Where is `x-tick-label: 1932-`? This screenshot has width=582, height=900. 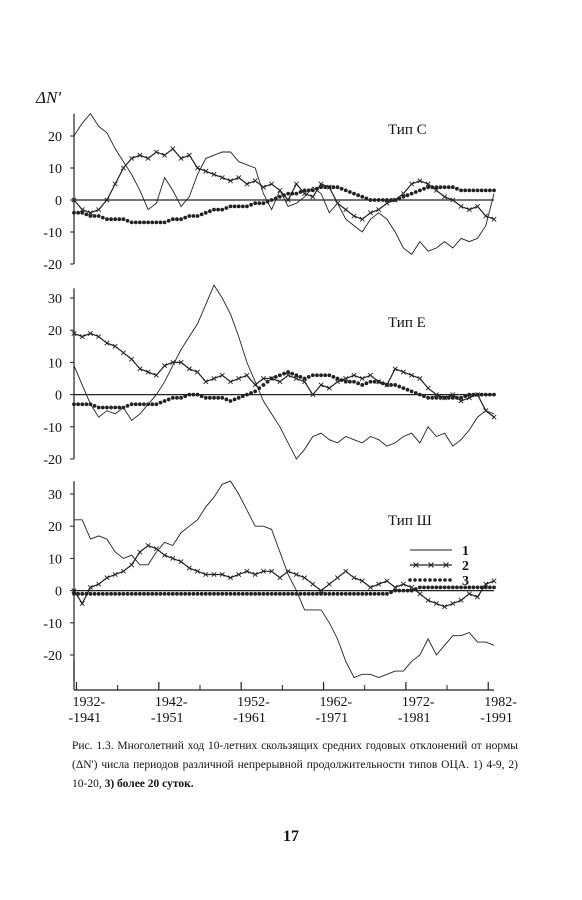 x-tick-label: 1932- is located at coordinates (88, 702).